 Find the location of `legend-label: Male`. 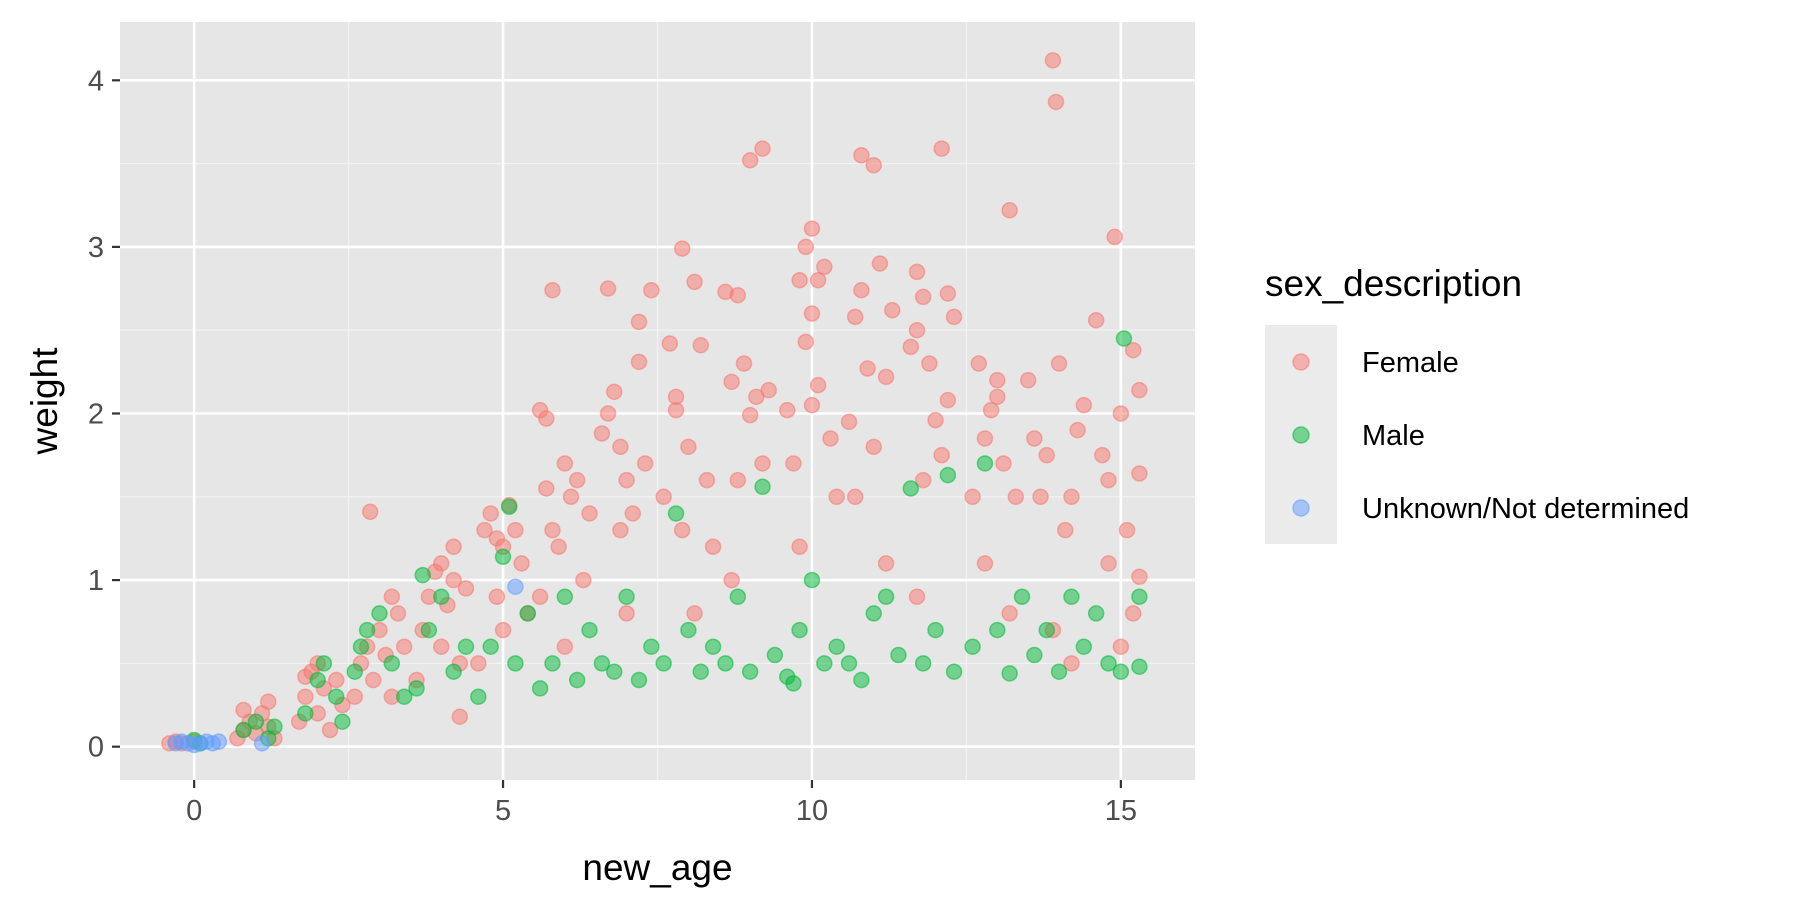

legend-label: Male is located at coordinates (1393, 436).